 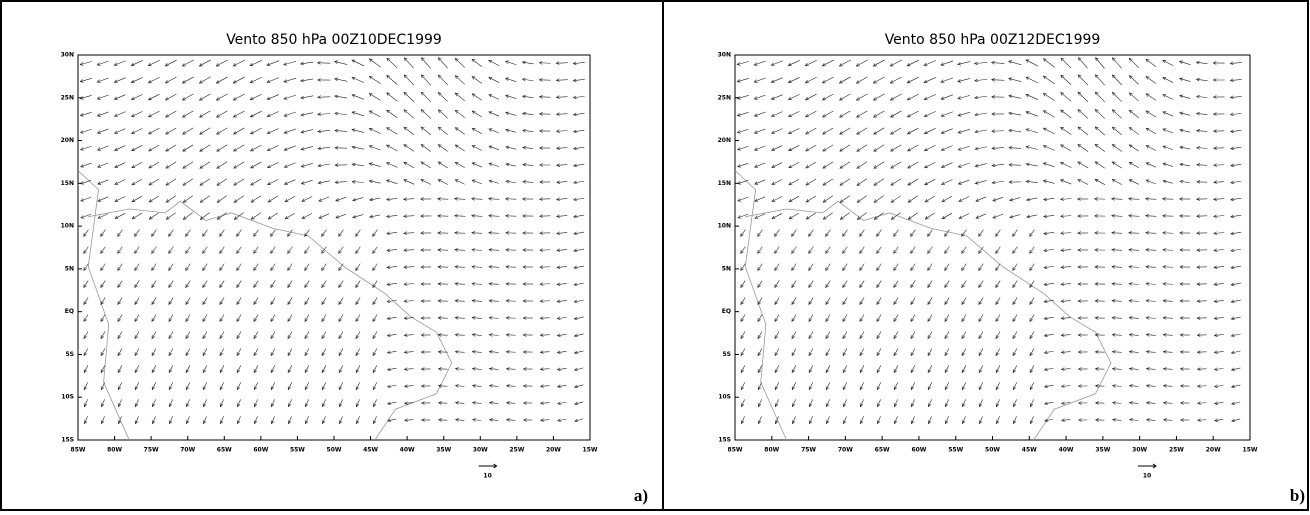 I want to click on map-title: Vento 850 hPa 00Z12DEC1999, so click(x=993, y=40).